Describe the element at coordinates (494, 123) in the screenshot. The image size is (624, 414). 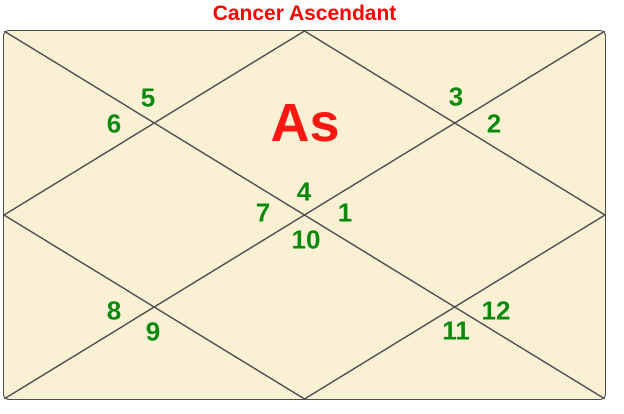
I see `sign-number-label: 2` at that location.